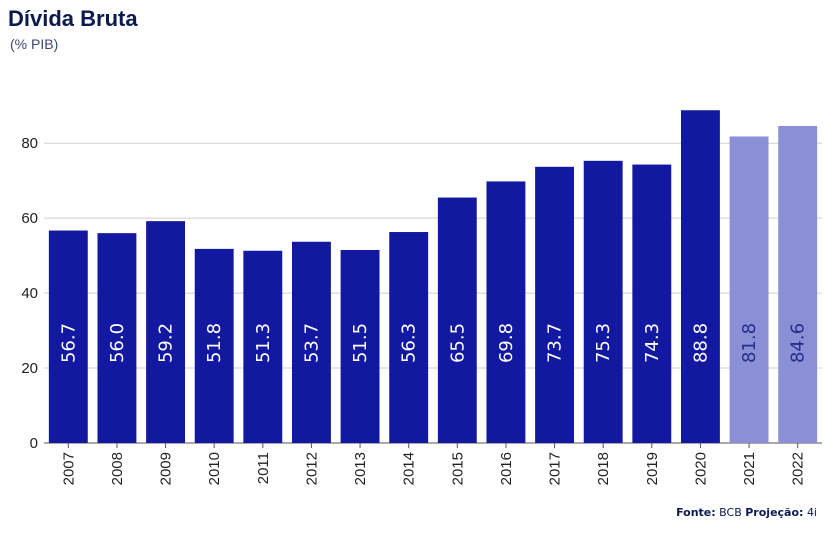 The image size is (839, 540). I want to click on x-tick-label: 2013, so click(360, 468).